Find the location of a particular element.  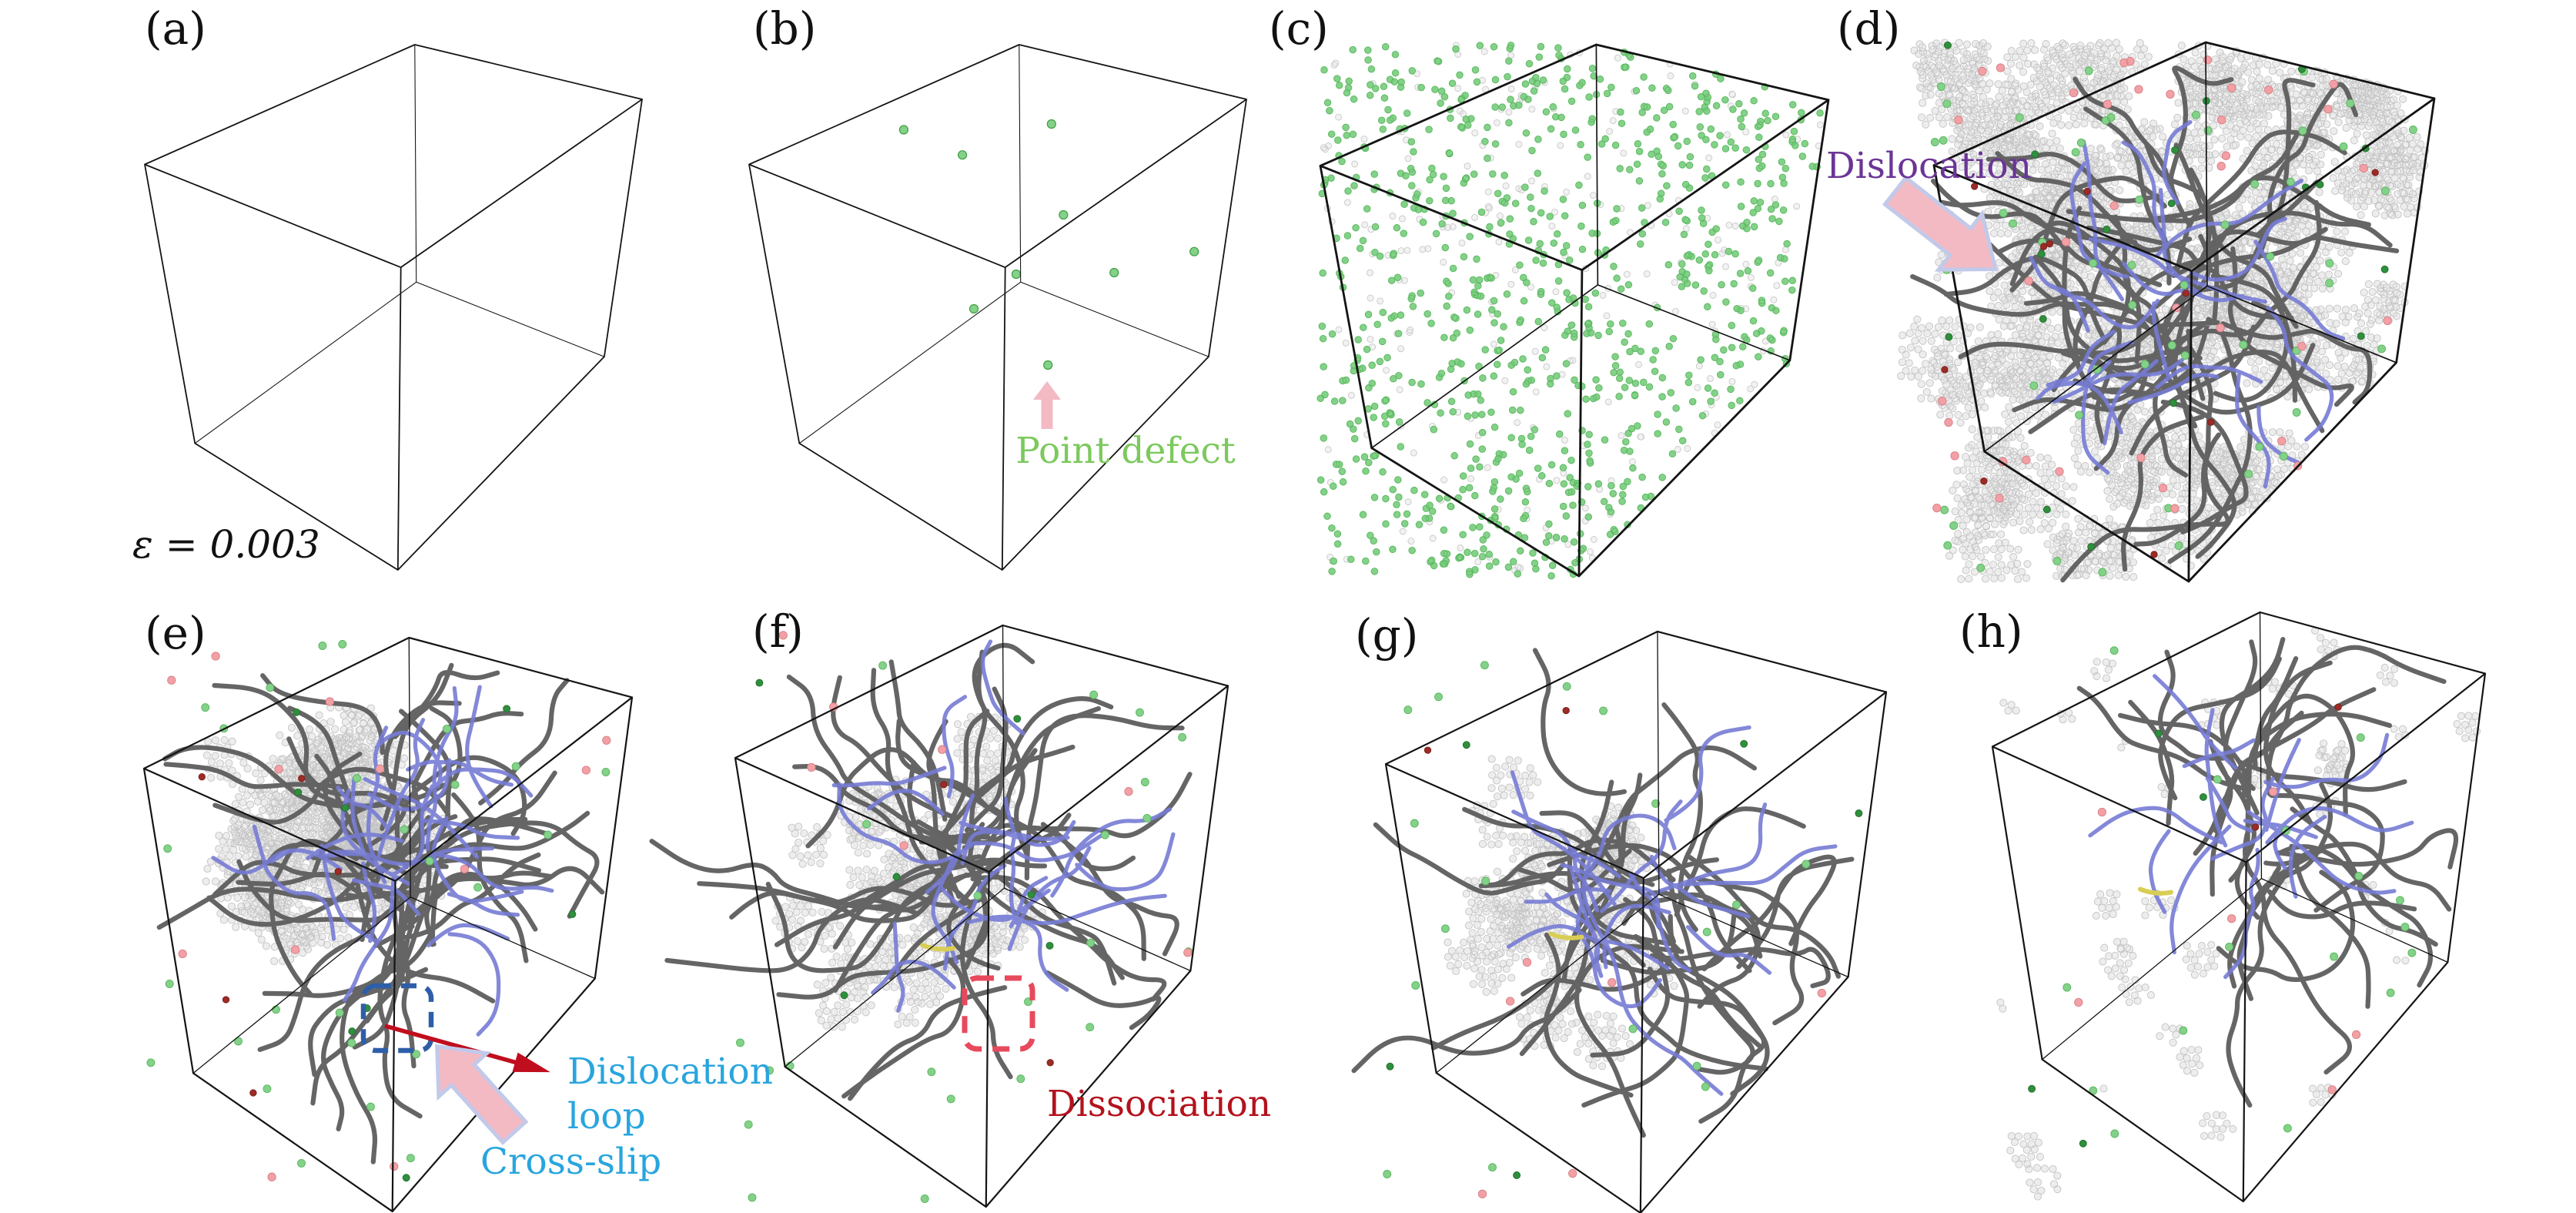

point-defect-dots is located at coordinates (1049, 244).